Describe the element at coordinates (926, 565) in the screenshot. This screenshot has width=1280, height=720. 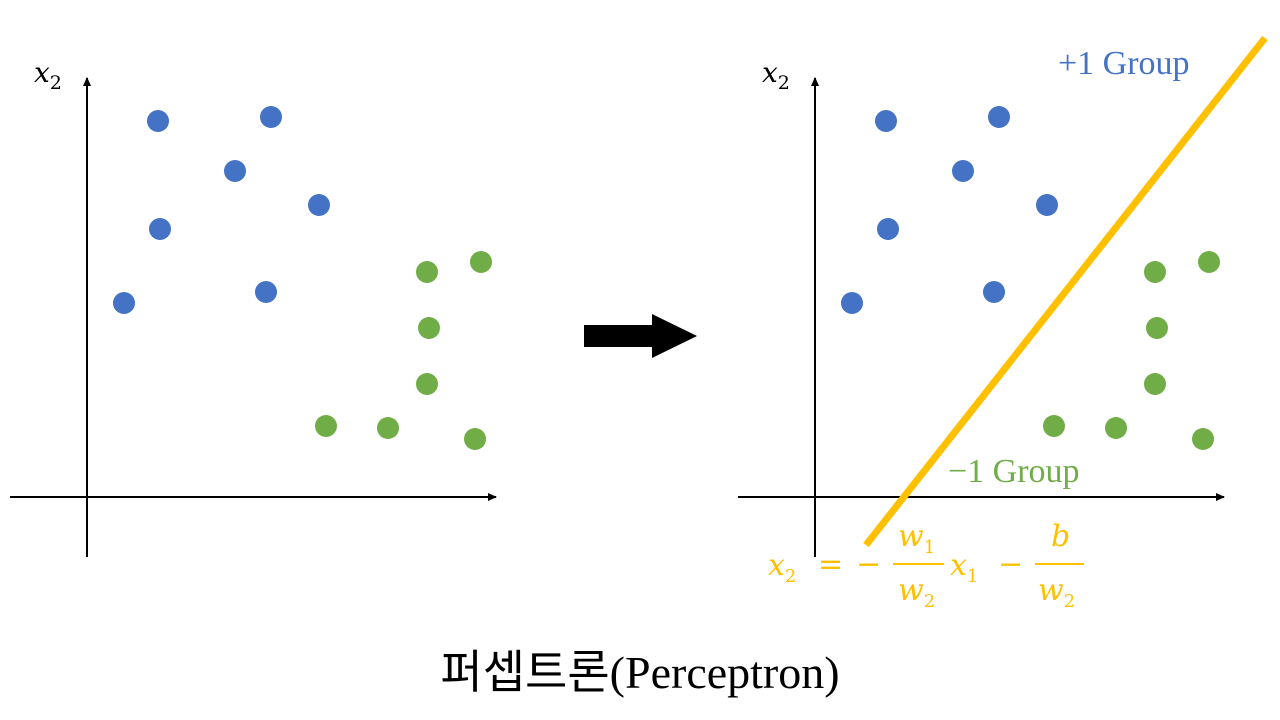
I see `boundary-formula: x2 = − w1 w2 x1 − b w2` at that location.